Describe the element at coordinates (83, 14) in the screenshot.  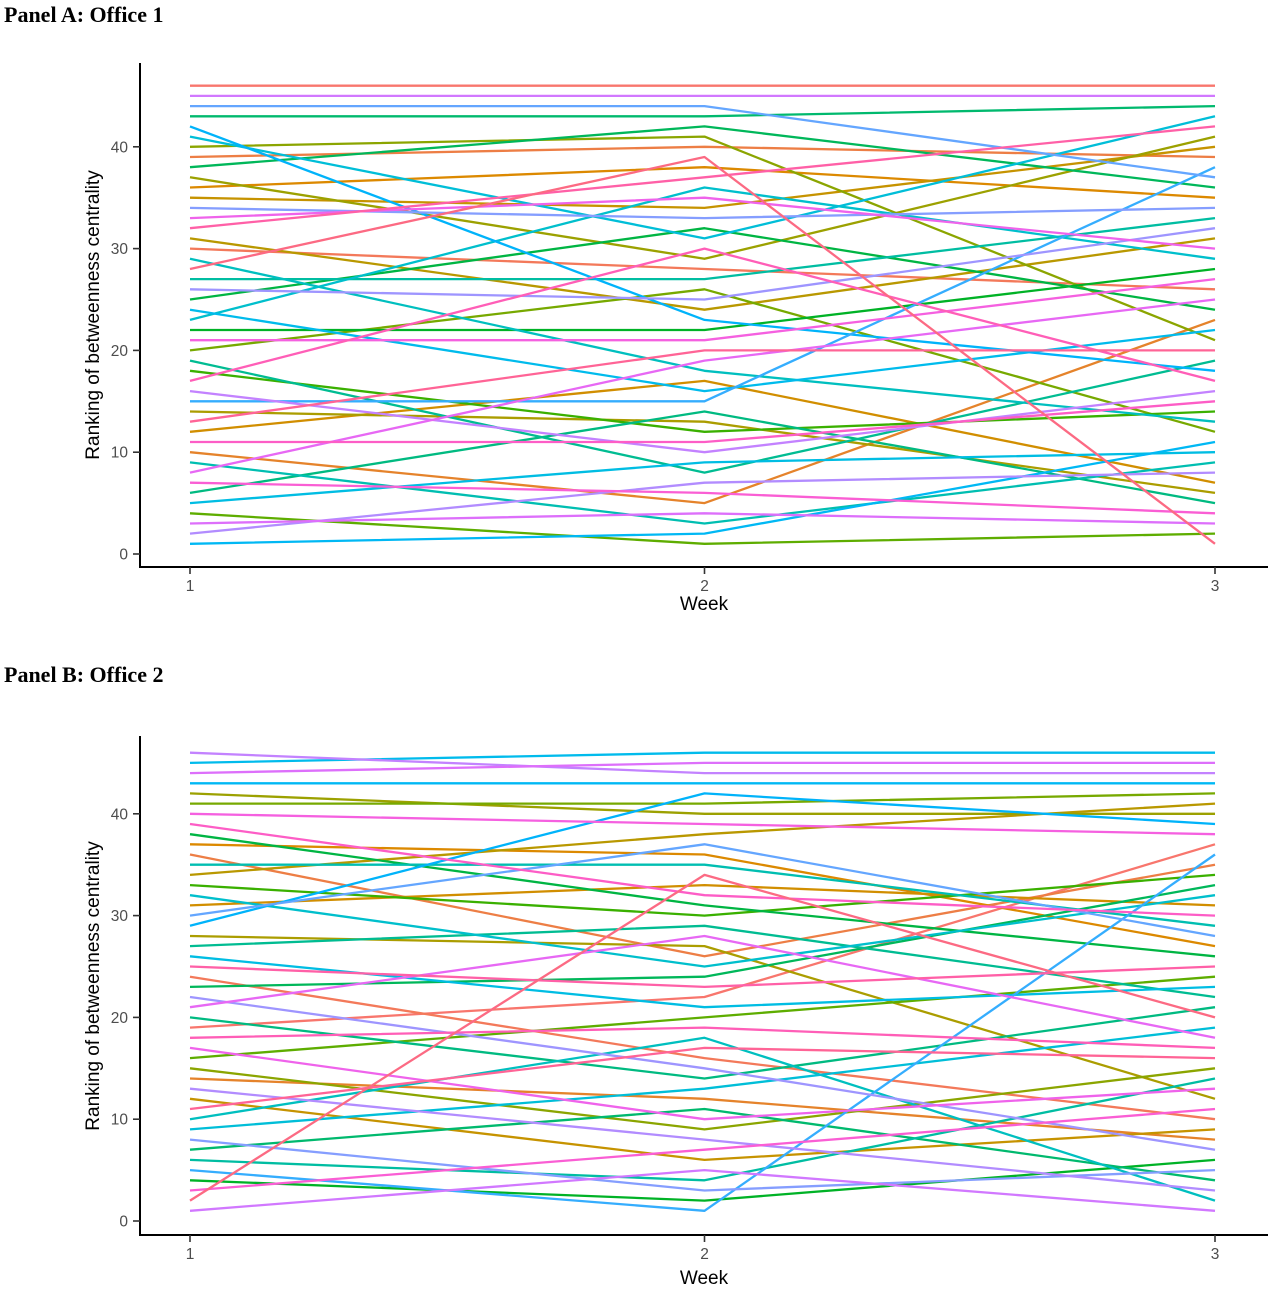
I see `panel-a-title: Panel A: Office 1` at that location.